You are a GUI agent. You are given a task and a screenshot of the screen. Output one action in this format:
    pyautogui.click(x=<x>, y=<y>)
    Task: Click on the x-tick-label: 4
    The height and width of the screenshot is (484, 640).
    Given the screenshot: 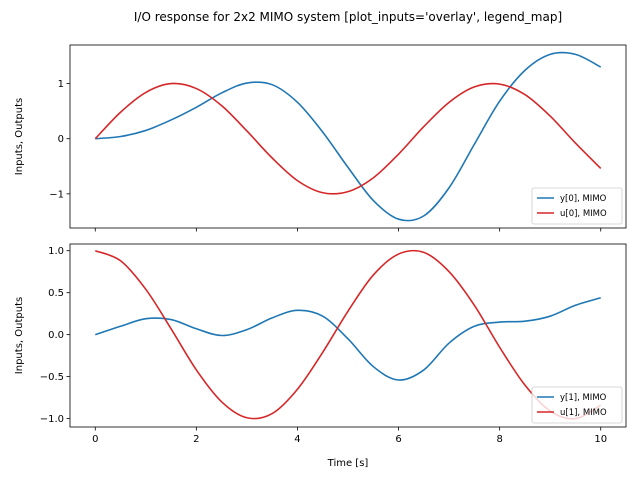 What is the action you would take?
    pyautogui.click(x=297, y=439)
    